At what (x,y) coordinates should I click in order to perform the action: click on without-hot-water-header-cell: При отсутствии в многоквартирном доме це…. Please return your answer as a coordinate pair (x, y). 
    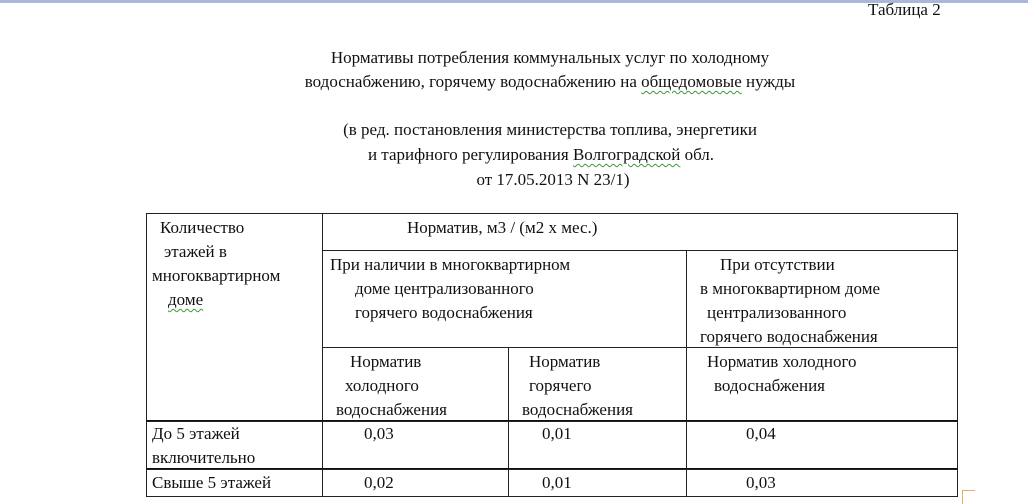
    Looking at the image, I should click on (822, 299).